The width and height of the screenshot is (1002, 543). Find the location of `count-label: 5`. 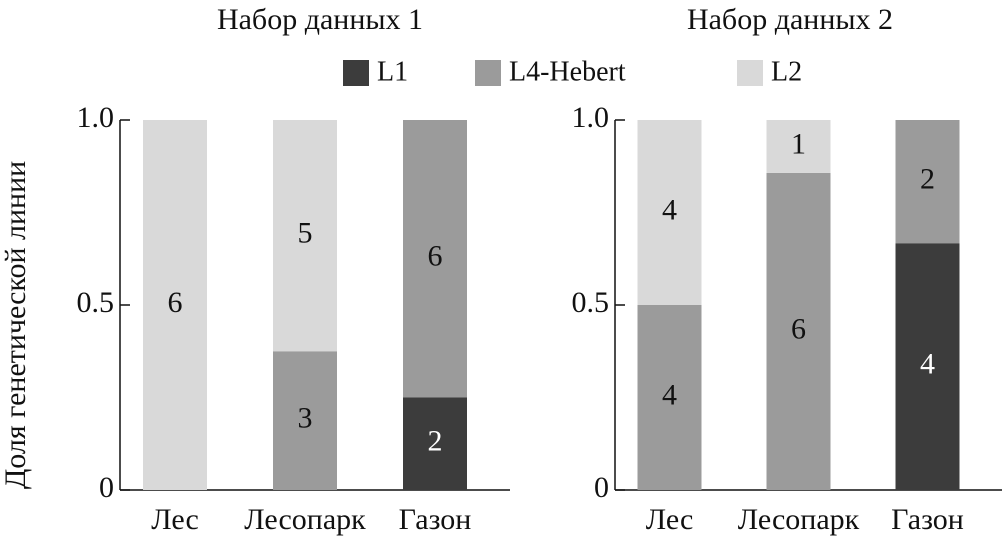

count-label: 5 is located at coordinates (305, 233).